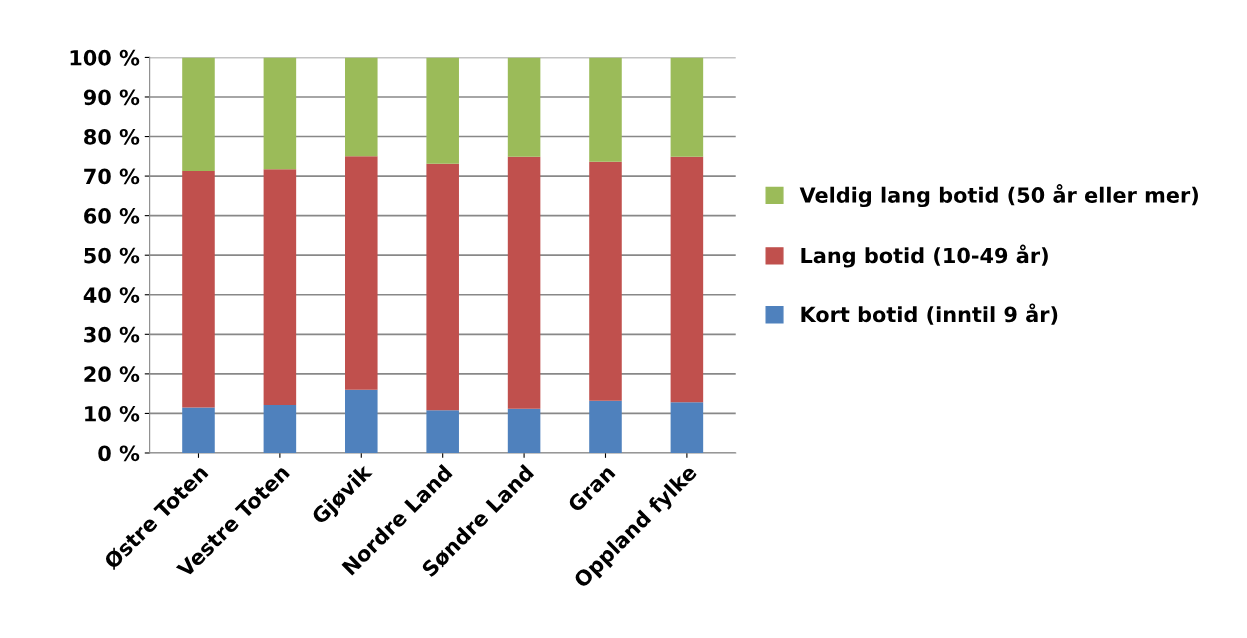 The image size is (1247, 638). What do you see at coordinates (112, 334) in the screenshot?
I see `y-tick-label: 30 %` at bounding box center [112, 334].